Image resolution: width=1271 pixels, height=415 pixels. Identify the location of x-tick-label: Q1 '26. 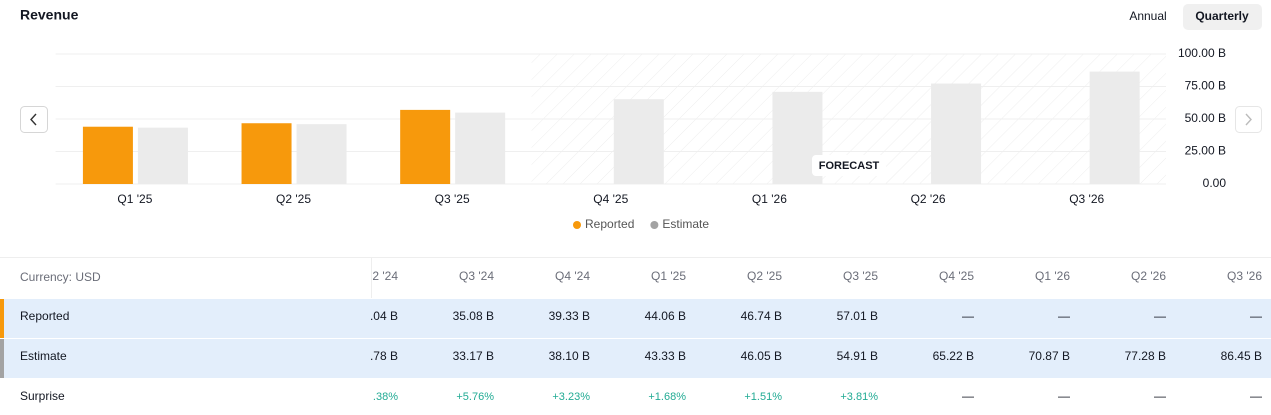
(769, 199).